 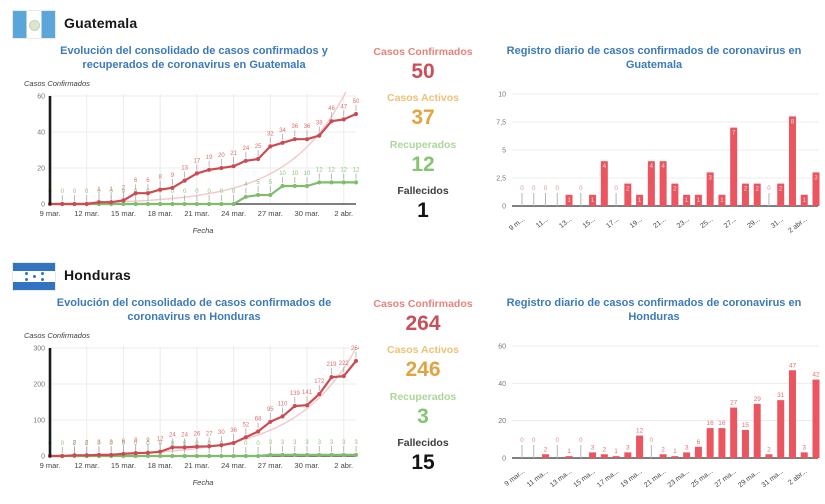 I want to click on guatemala-emblem-icon, so click(x=34, y=25).